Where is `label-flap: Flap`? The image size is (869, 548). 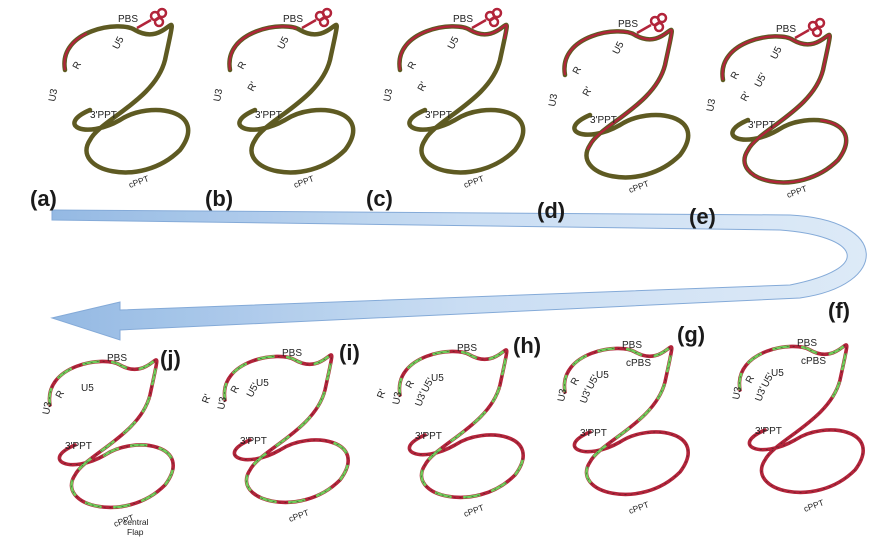 label-flap: Flap is located at coordinates (135, 532).